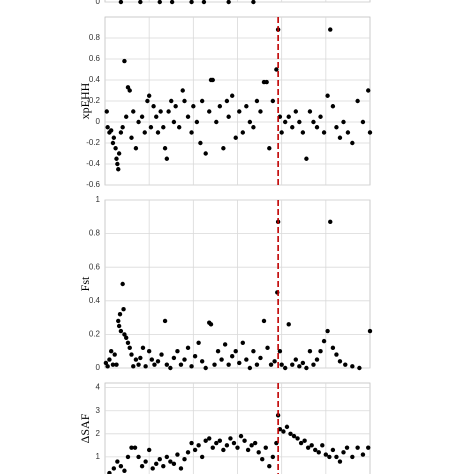 The image size is (474, 474). Describe the element at coordinates (95, 233) in the screenshot. I see `y-tick-label: 0.8` at that location.